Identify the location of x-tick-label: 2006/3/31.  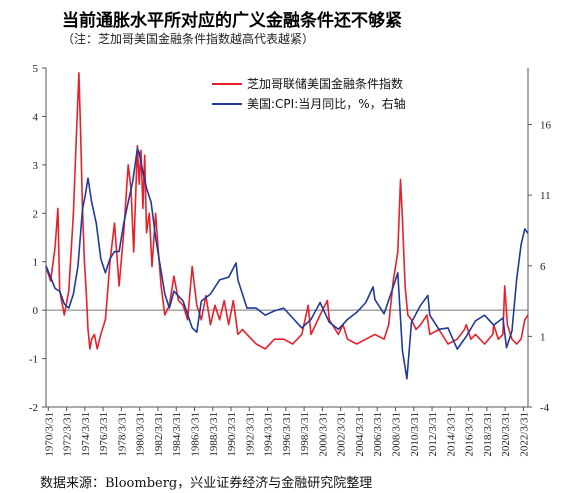
(378, 434).